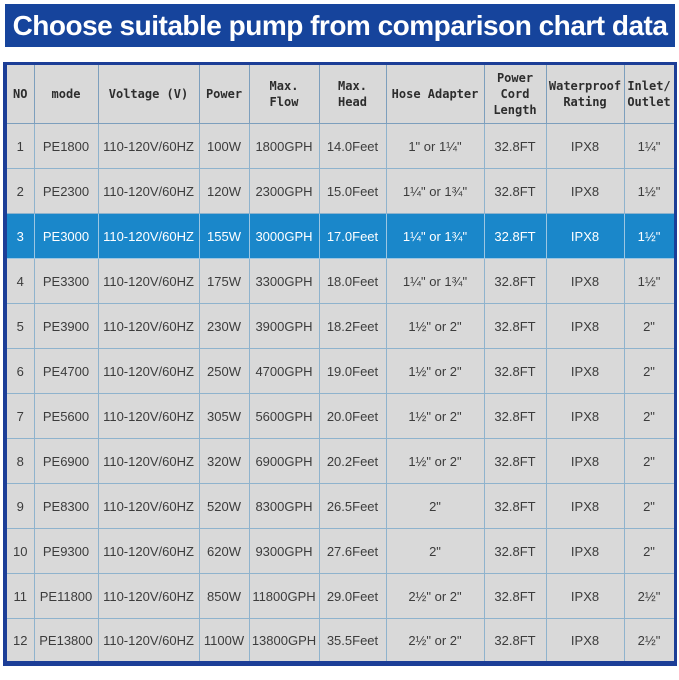 The height and width of the screenshot is (680, 679). Describe the element at coordinates (352, 551) in the screenshot. I see `table-cell: 27.6Feet` at that location.